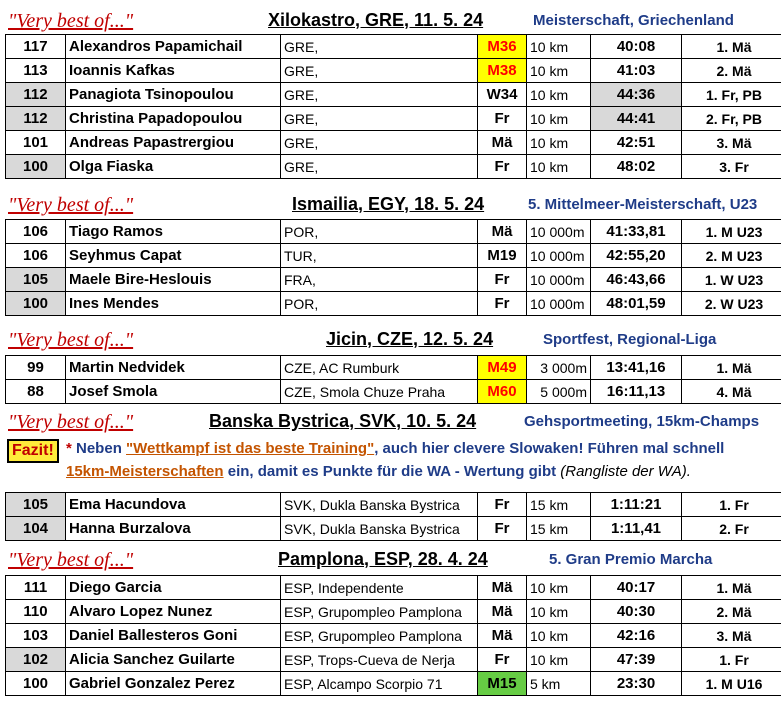 The width and height of the screenshot is (781, 709). I want to click on points-cell: 110, so click(35, 611).